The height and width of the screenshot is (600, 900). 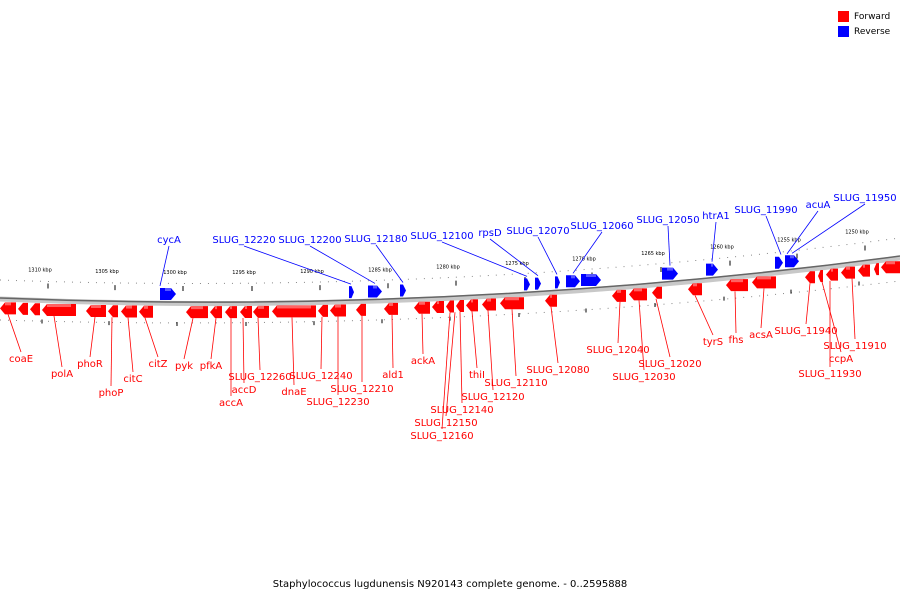 What do you see at coordinates (244, 390) in the screenshot?
I see `svg-text: accD` at bounding box center [244, 390].